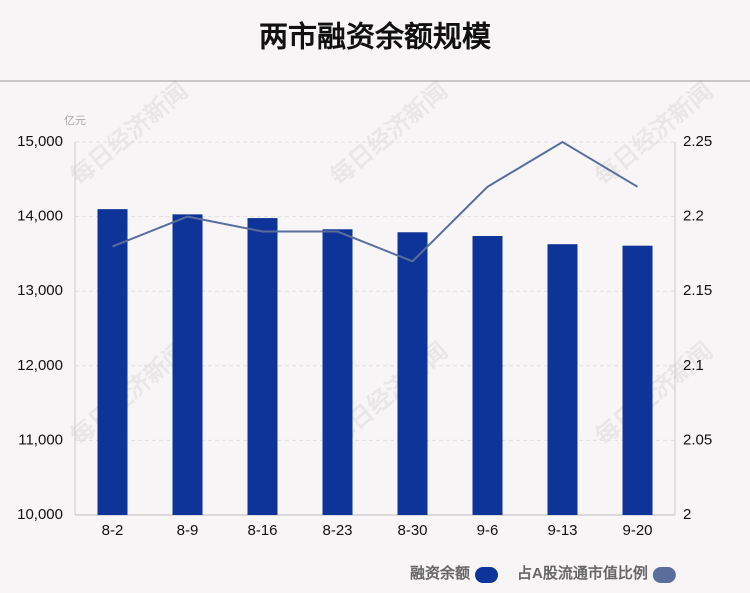 The image size is (750, 593). Describe the element at coordinates (697, 439) in the screenshot. I see `y2-tick-label: 2.05` at that location.